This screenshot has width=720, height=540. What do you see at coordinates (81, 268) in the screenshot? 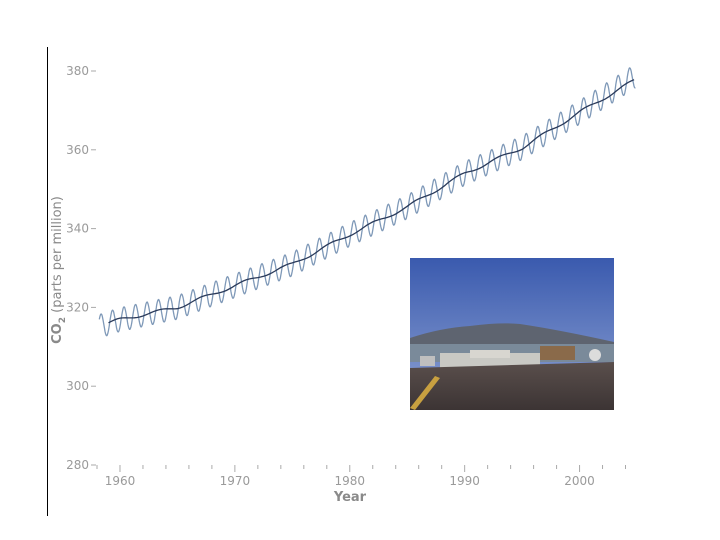
I see `y-axis: 280 300 320 340 360 380` at bounding box center [81, 268].